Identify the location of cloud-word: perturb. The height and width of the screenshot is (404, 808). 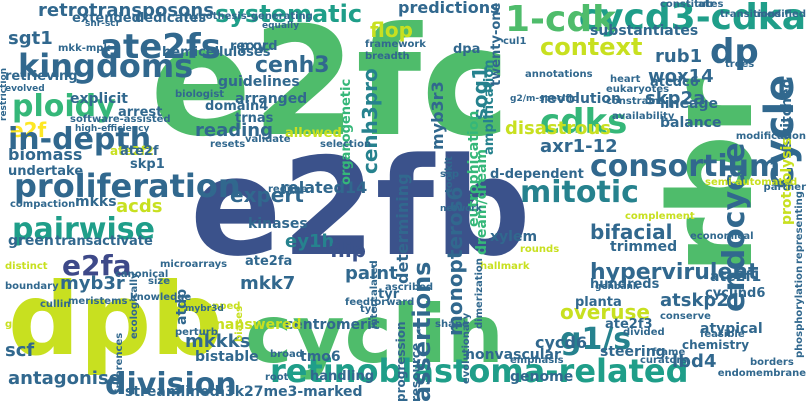
(196, 333).